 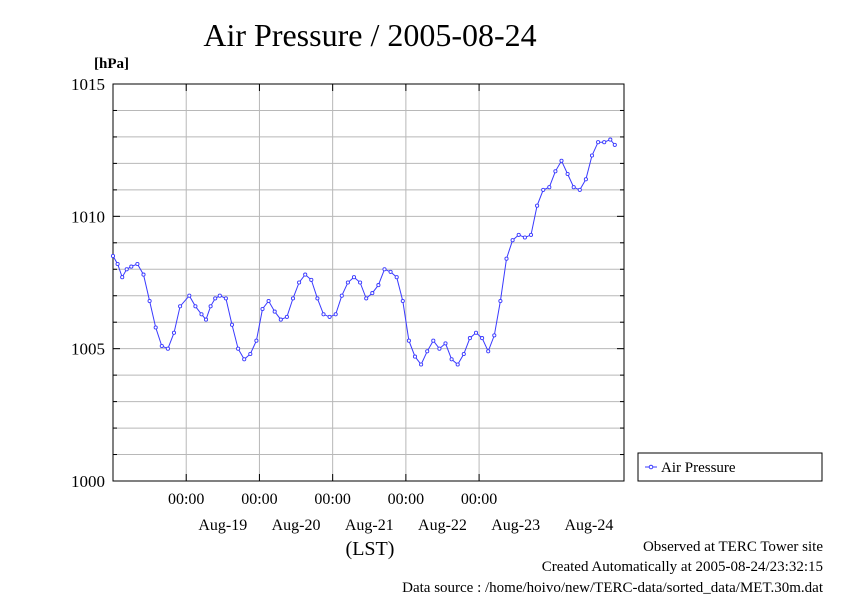 What do you see at coordinates (88, 481) in the screenshot?
I see `y-tick-label: 1000` at bounding box center [88, 481].